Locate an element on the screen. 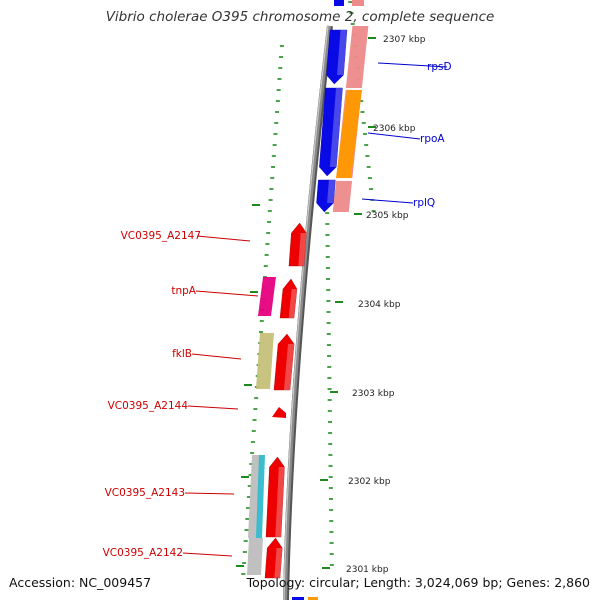 The height and width of the screenshot is (600, 600). forward-gene-VC0395_A2142-shine is located at coordinates (278, 563).